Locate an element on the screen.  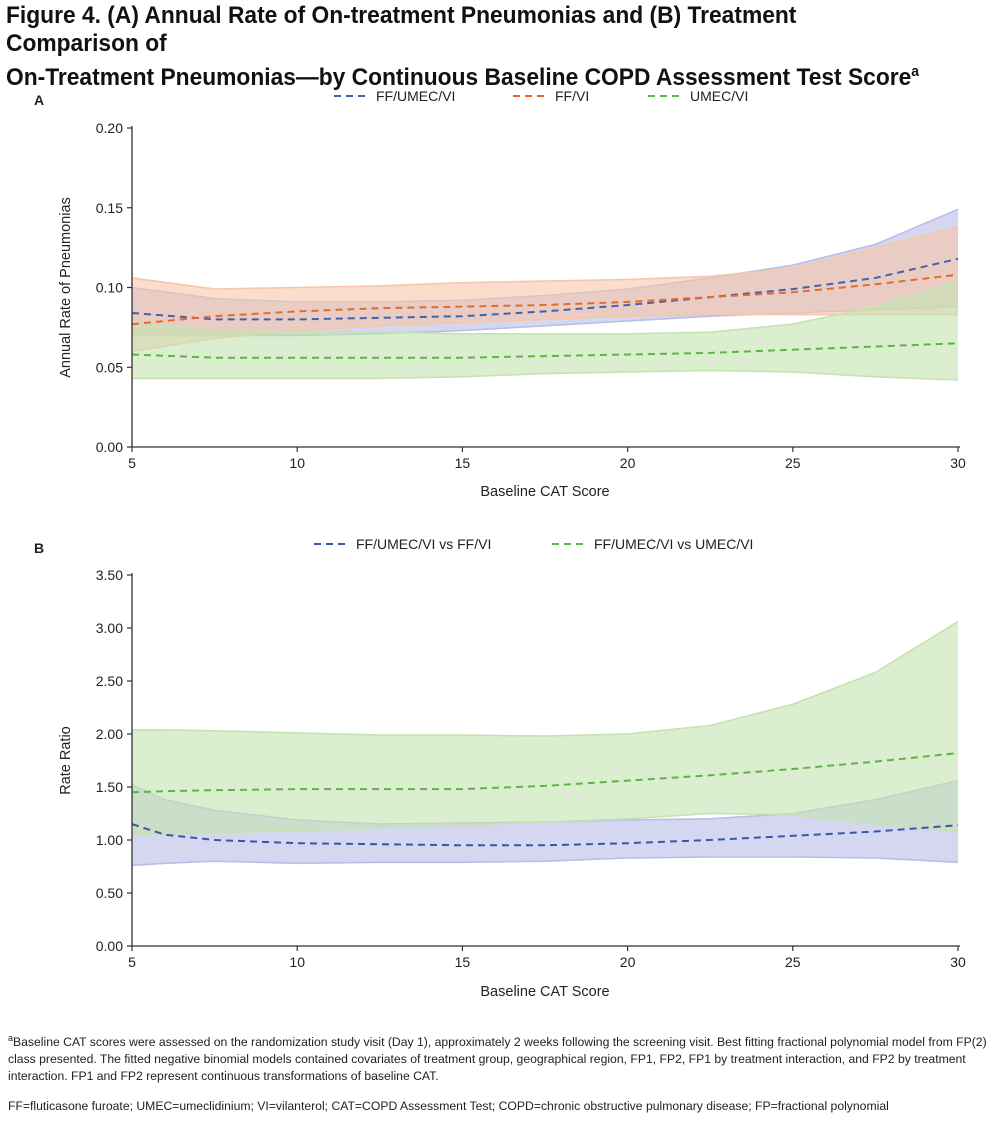
figure-title-superscript: a is located at coordinates (915, 71).